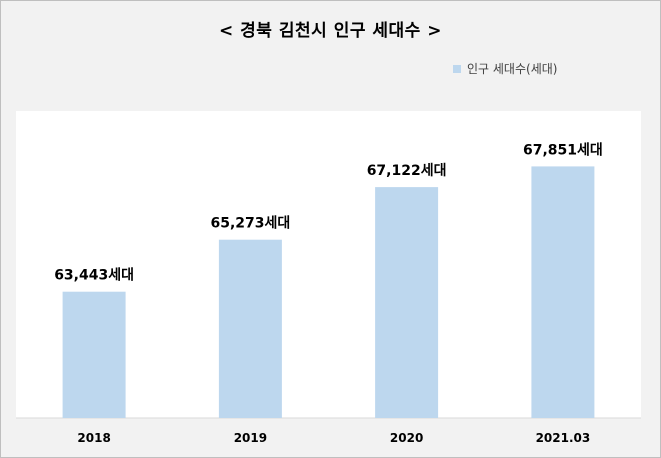 This screenshot has width=661, height=458. I want to click on legend-swatch, so click(457, 68).